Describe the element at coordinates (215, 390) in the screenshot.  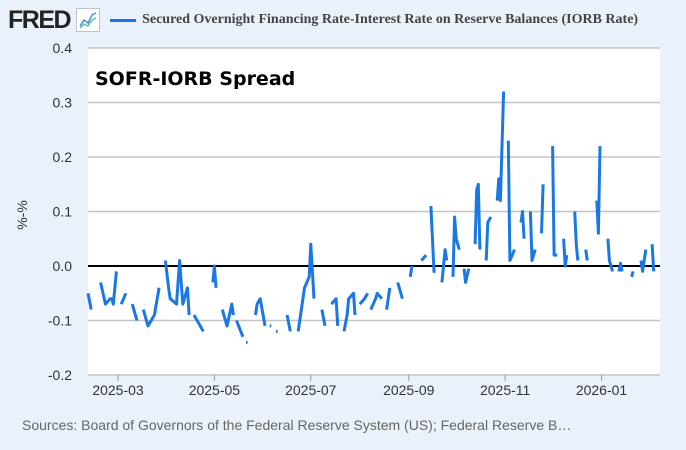
I see `x-tick-label: 2025-05` at that location.